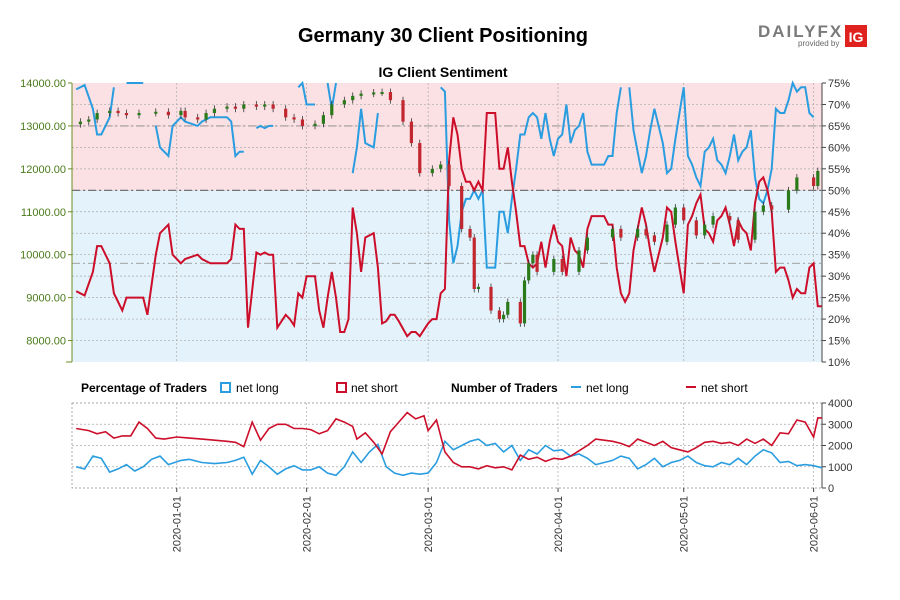  What do you see at coordinates (341, 387) in the screenshot?
I see `legend-pct-short-swatch` at bounding box center [341, 387].